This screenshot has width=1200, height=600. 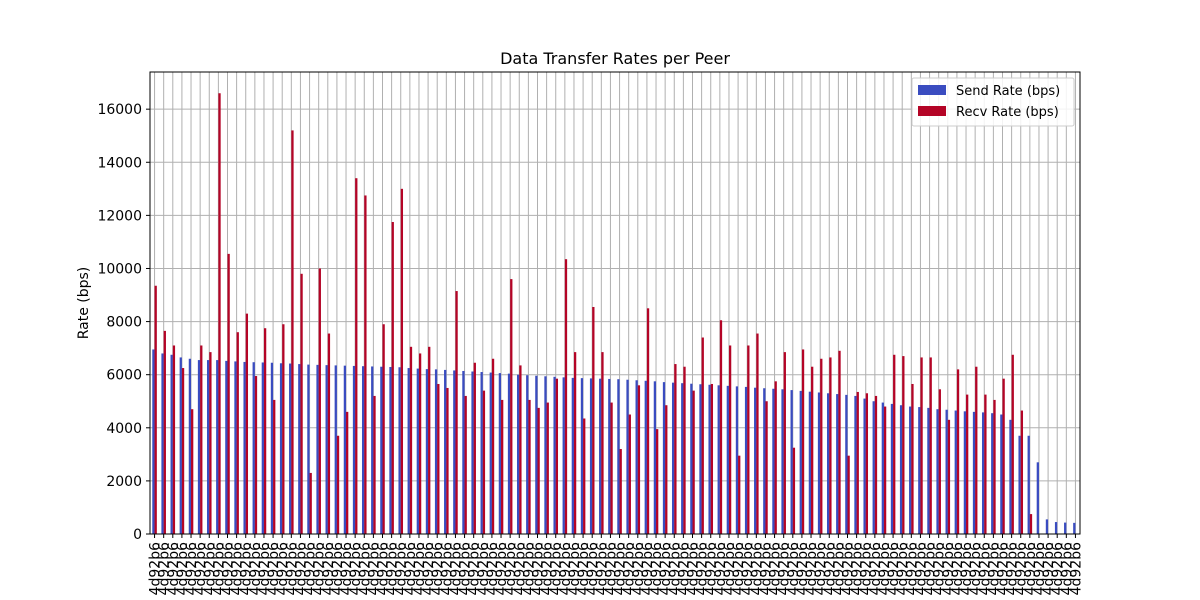 What do you see at coordinates (119, 110) in the screenshot?
I see `y-tick-label: 16000` at bounding box center [119, 110].